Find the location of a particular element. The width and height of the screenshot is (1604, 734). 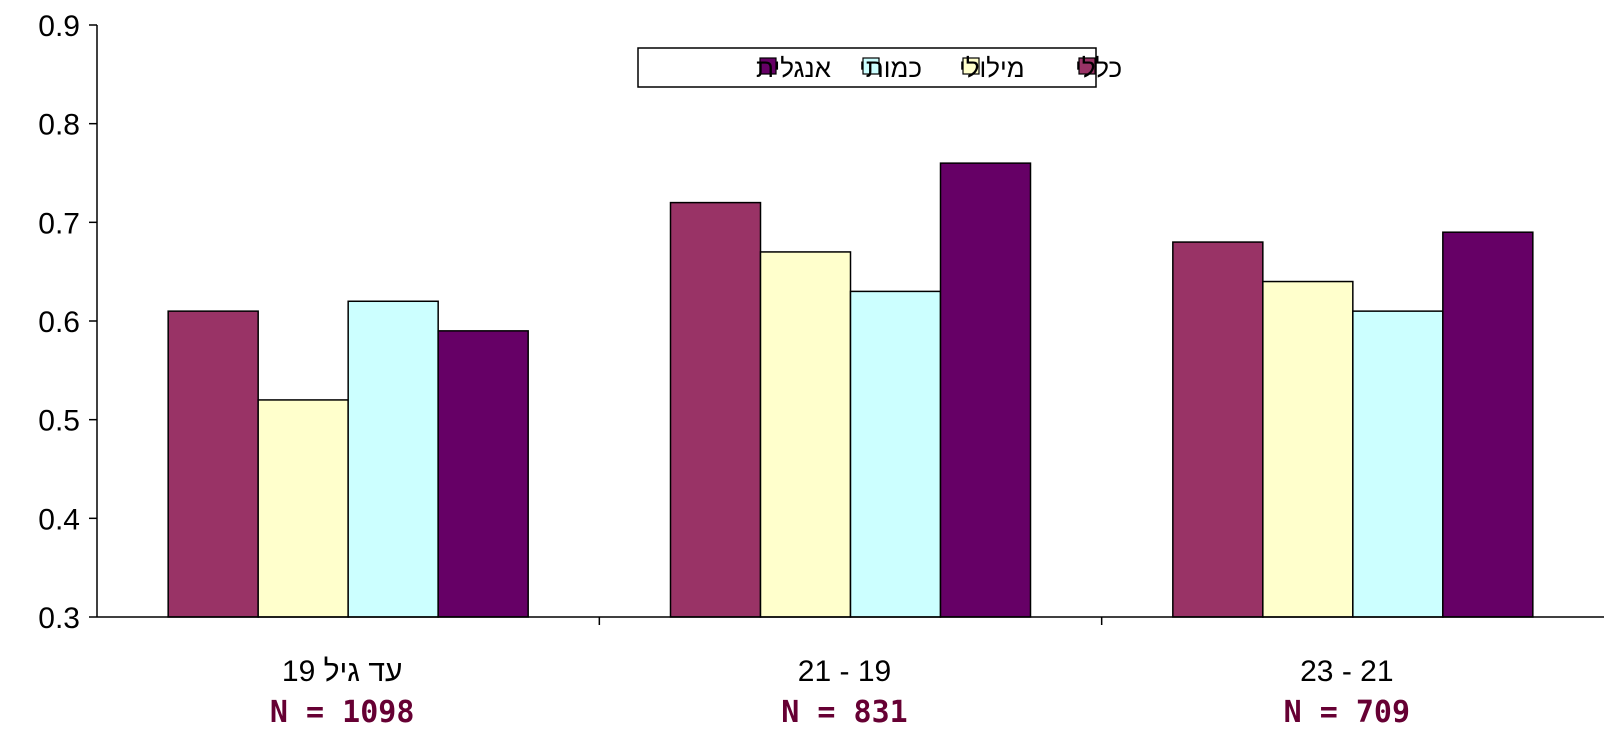

y-tick-label: 0.7 is located at coordinates (59, 223).